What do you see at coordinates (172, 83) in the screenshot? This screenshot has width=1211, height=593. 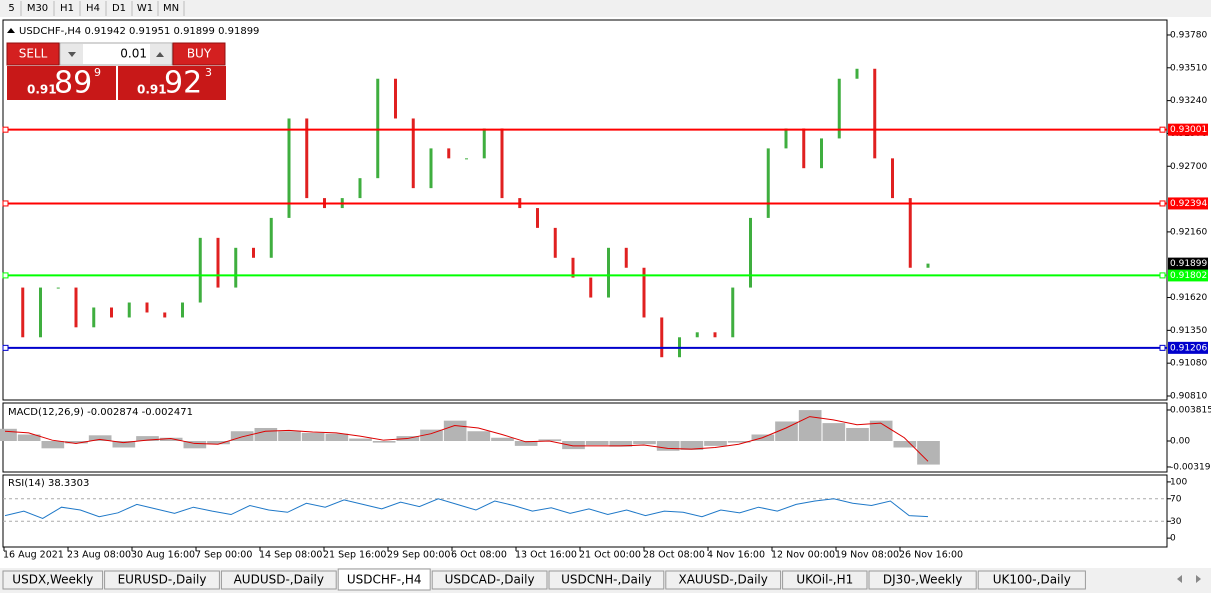 I see `ask-box` at bounding box center [172, 83].